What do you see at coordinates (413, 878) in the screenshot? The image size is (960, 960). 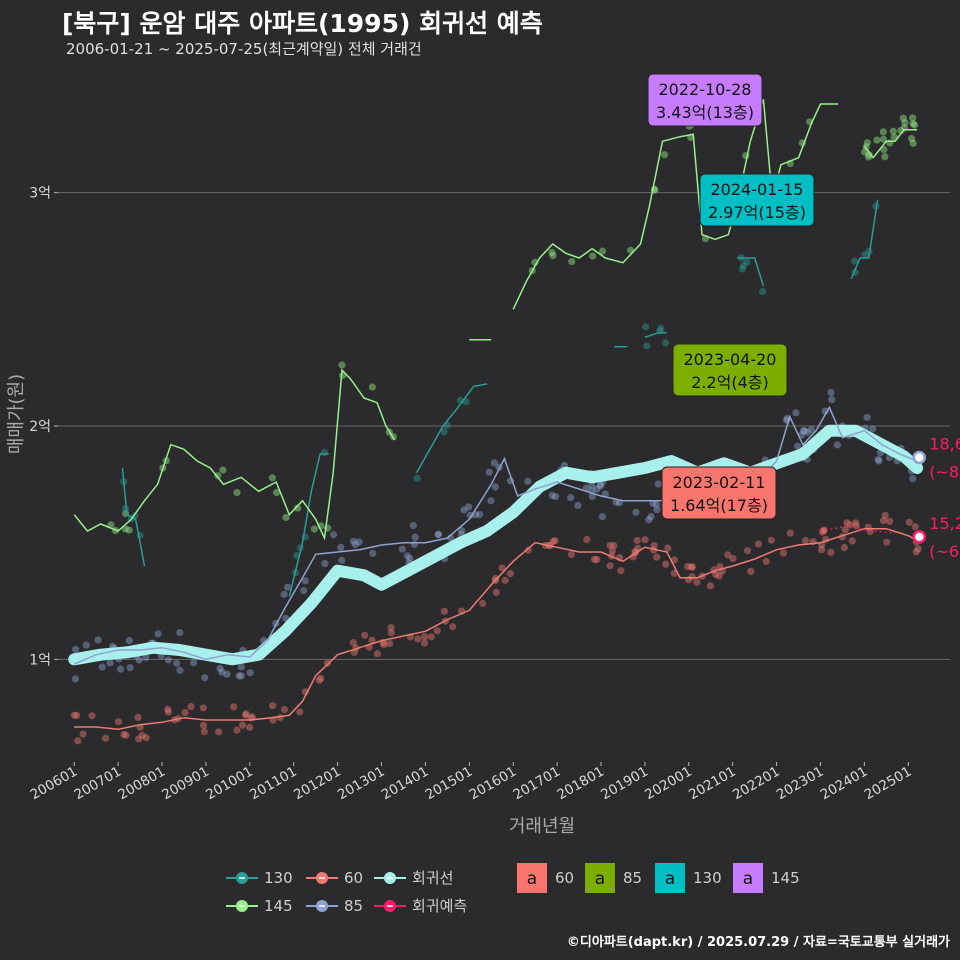 I see `legend-item-회귀선: 회귀선` at bounding box center [413, 878].